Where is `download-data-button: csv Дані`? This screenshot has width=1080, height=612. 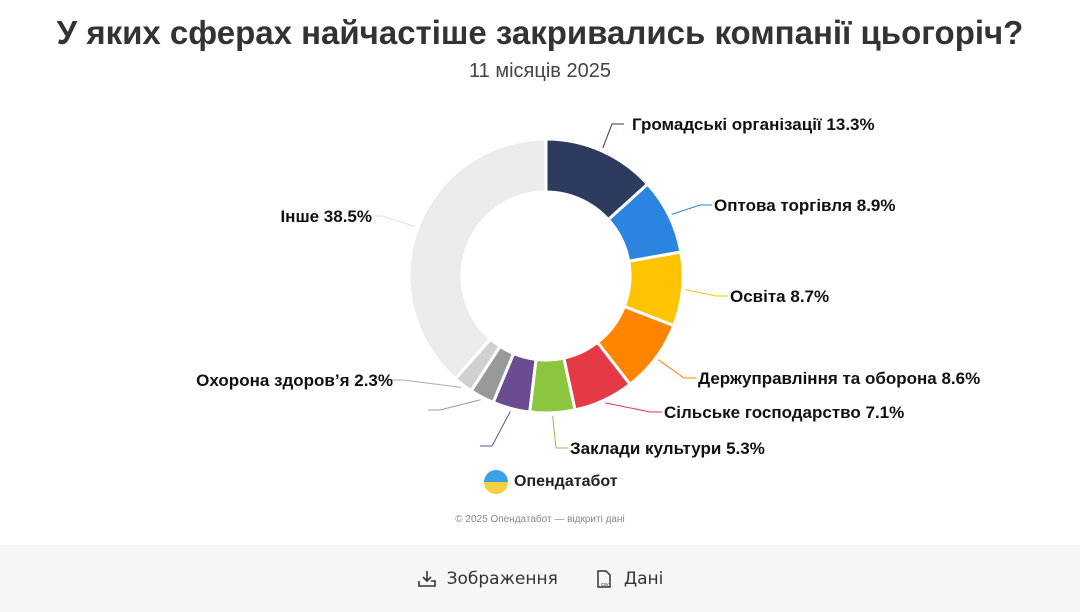 download-data-button: csv Дані is located at coordinates (629, 578).